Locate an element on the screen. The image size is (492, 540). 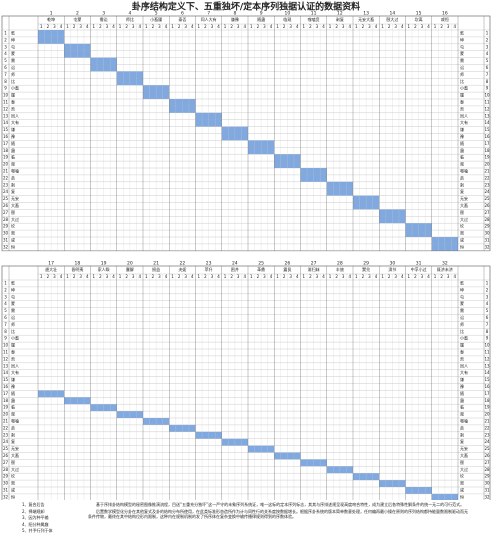
row-label: 贲 is located at coordinates (13, 177).